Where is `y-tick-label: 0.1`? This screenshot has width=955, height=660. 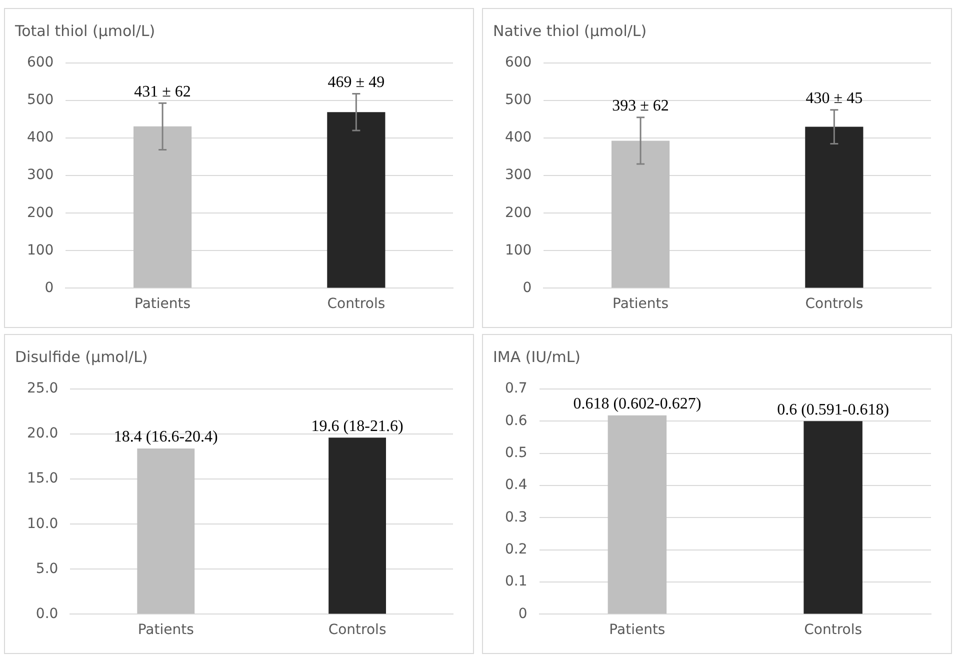 y-tick-label: 0.1 is located at coordinates (516, 582).